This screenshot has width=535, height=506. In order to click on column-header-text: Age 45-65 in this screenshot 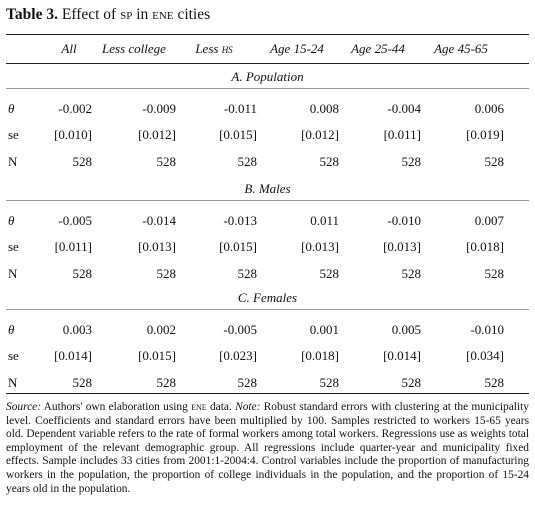, I will do `click(461, 48)`.